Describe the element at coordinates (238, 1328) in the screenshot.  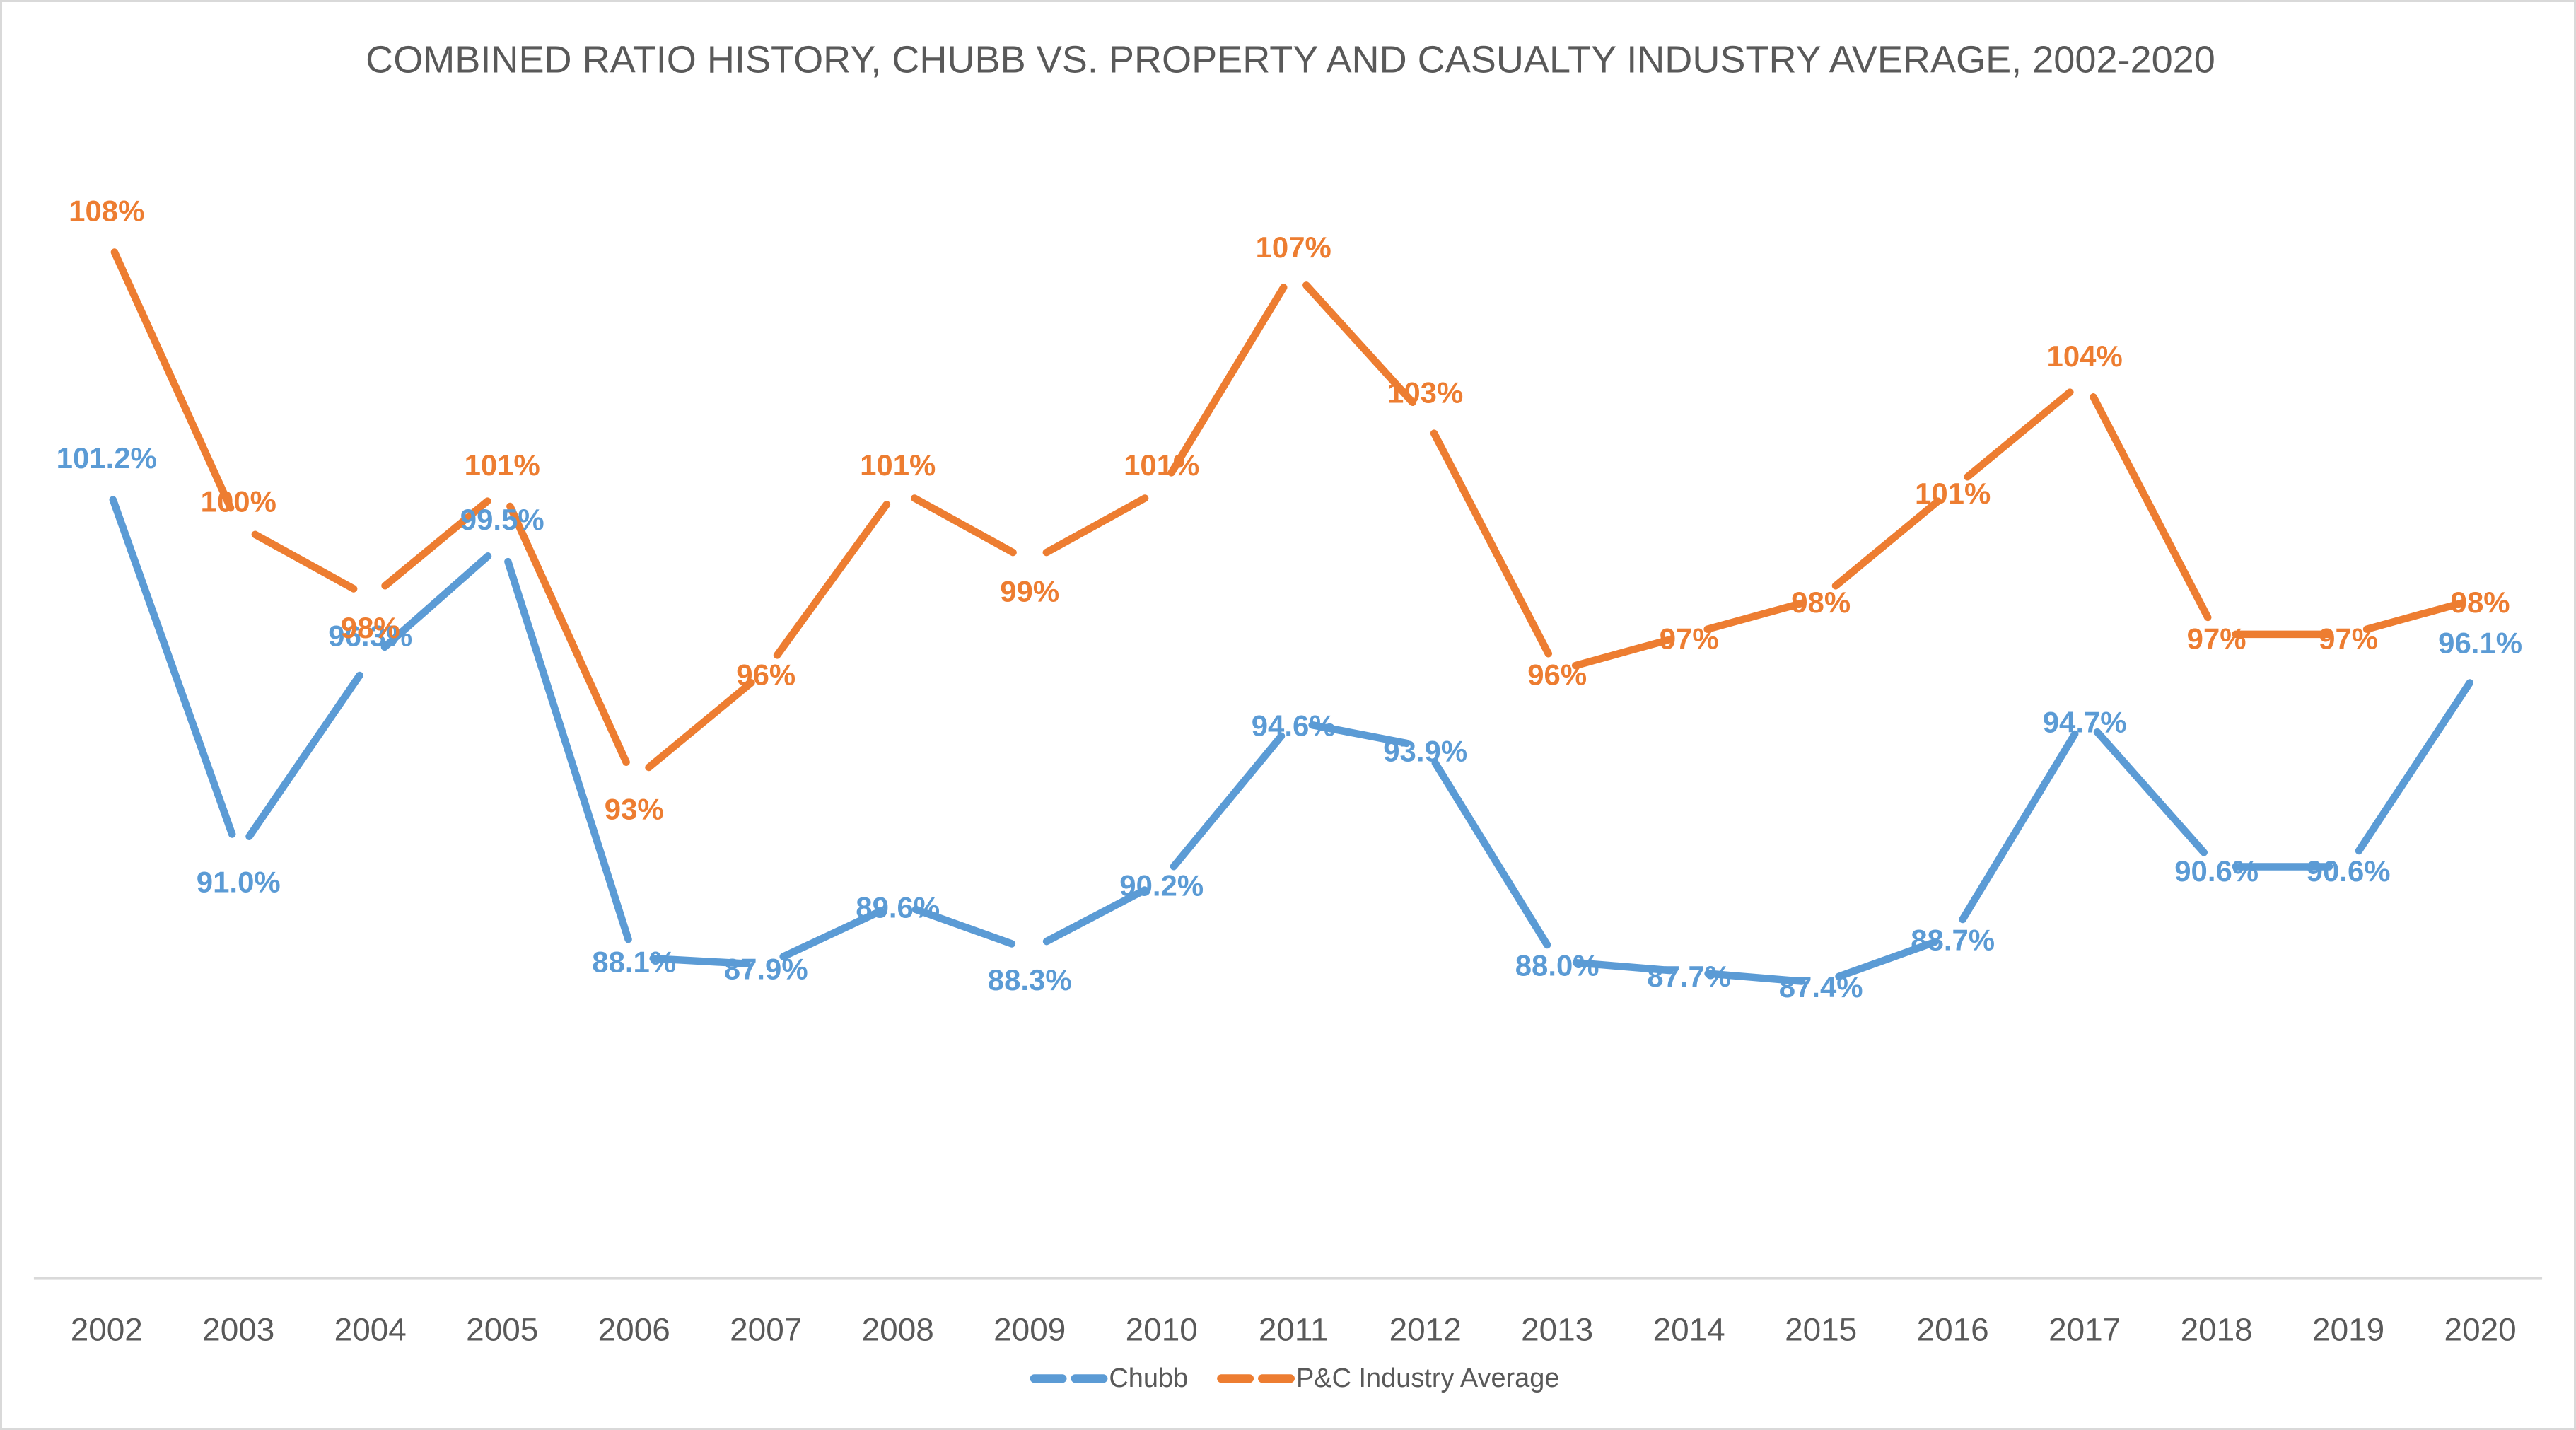
I see `x-tick-label: 2003` at that location.